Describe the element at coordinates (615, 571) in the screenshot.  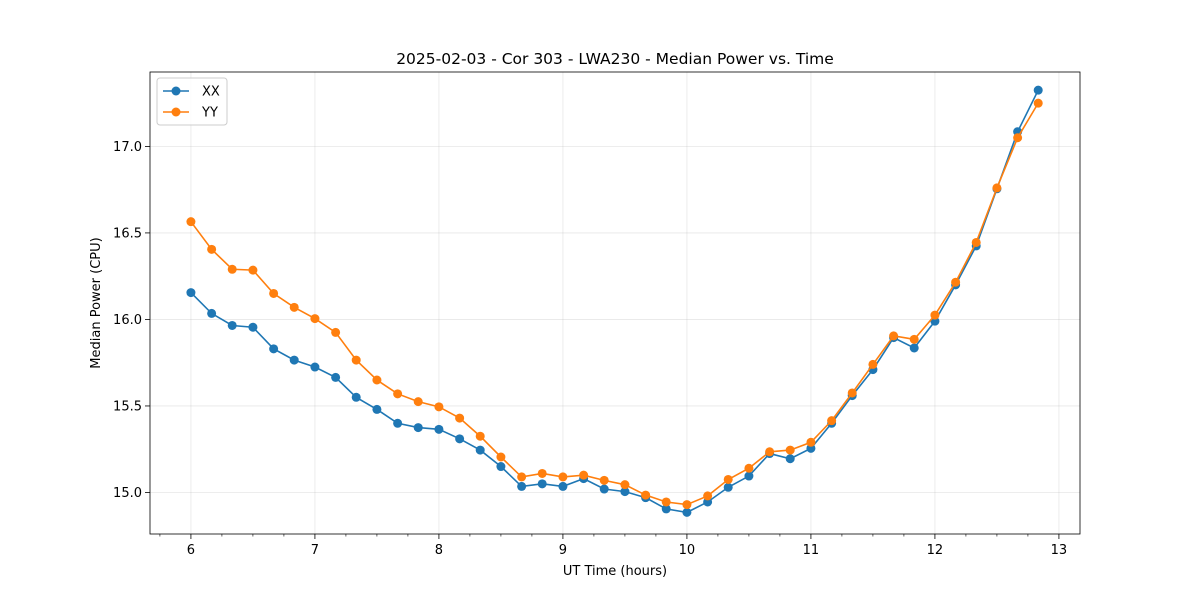
I see `x-axis-label: UT Time (hours)` at that location.